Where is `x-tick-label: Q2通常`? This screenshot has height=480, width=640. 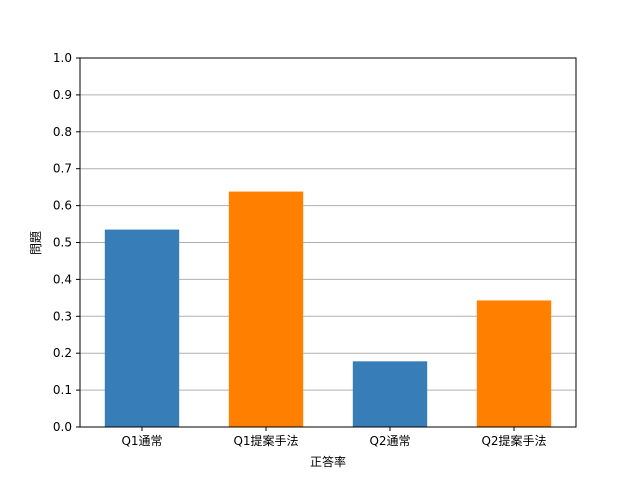
x-tick-label: Q2通常 is located at coordinates (389, 441).